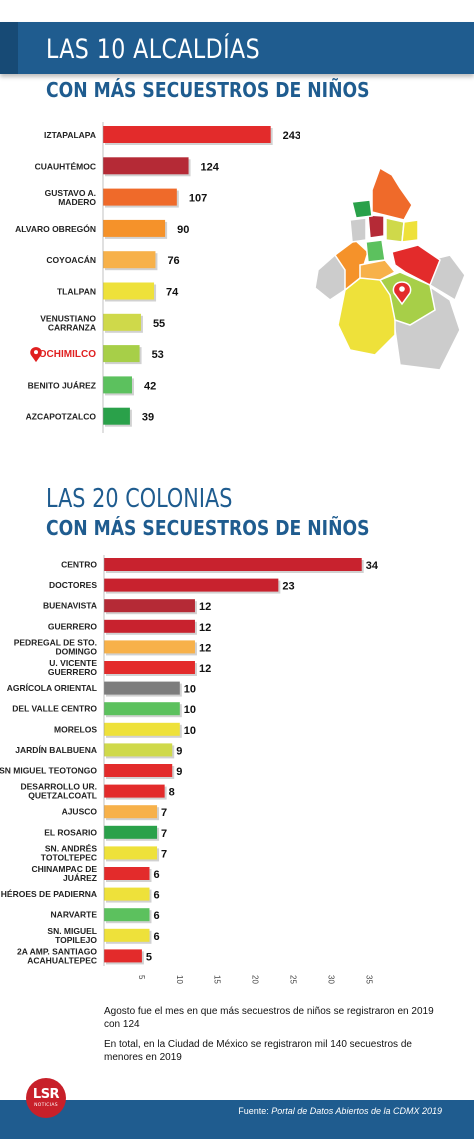  I want to click on data-label: 243, so click(291, 136).